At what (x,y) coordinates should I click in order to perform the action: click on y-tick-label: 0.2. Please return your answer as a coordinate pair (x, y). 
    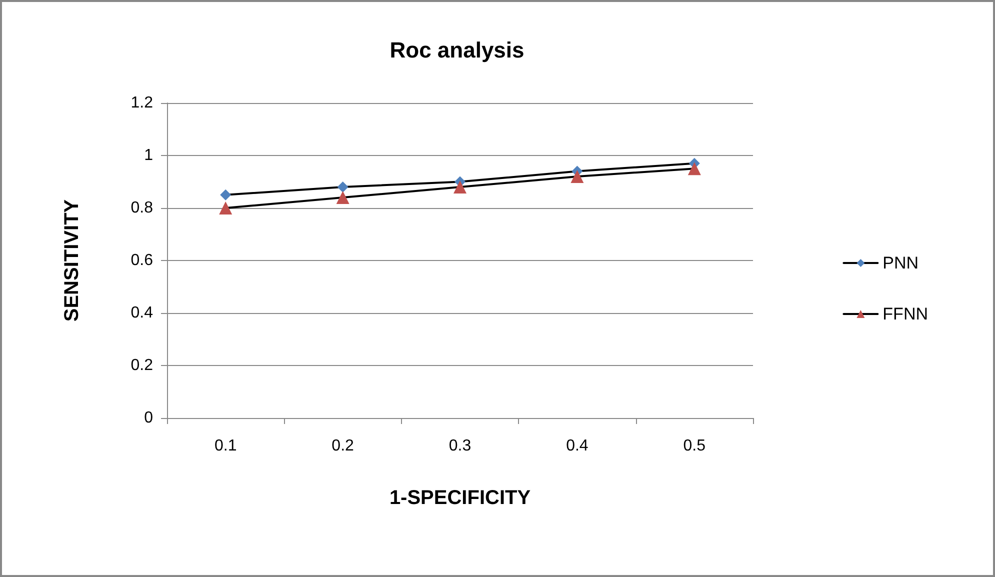
    Looking at the image, I should click on (142, 365).